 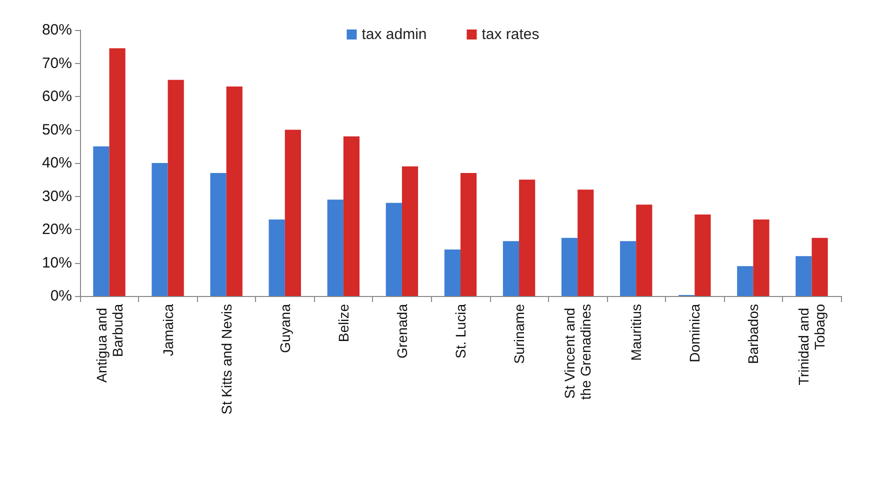 I want to click on y-tick-label: 20%, so click(x=57, y=229).